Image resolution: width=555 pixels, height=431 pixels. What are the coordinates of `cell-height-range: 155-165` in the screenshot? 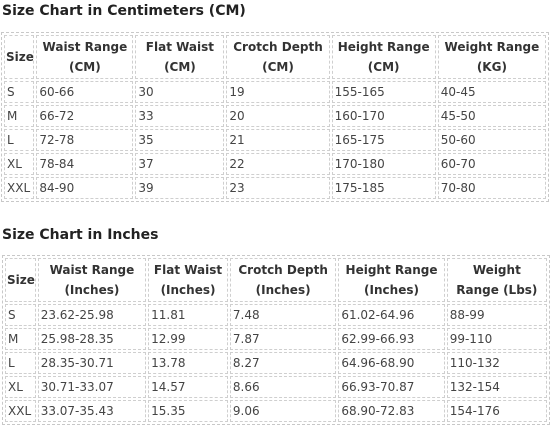 It's located at (383, 92).